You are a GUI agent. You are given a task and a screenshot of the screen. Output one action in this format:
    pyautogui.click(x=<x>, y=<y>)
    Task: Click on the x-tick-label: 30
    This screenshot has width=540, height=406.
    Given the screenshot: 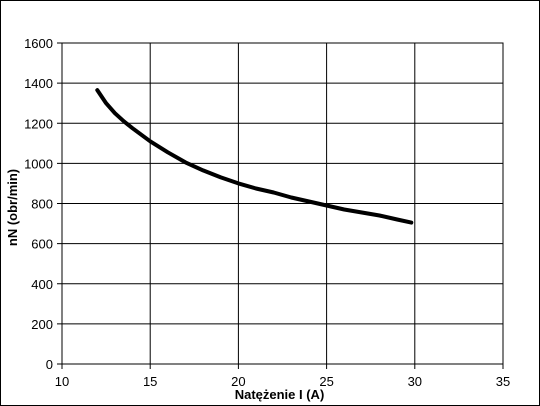 What is the action you would take?
    pyautogui.click(x=415, y=381)
    